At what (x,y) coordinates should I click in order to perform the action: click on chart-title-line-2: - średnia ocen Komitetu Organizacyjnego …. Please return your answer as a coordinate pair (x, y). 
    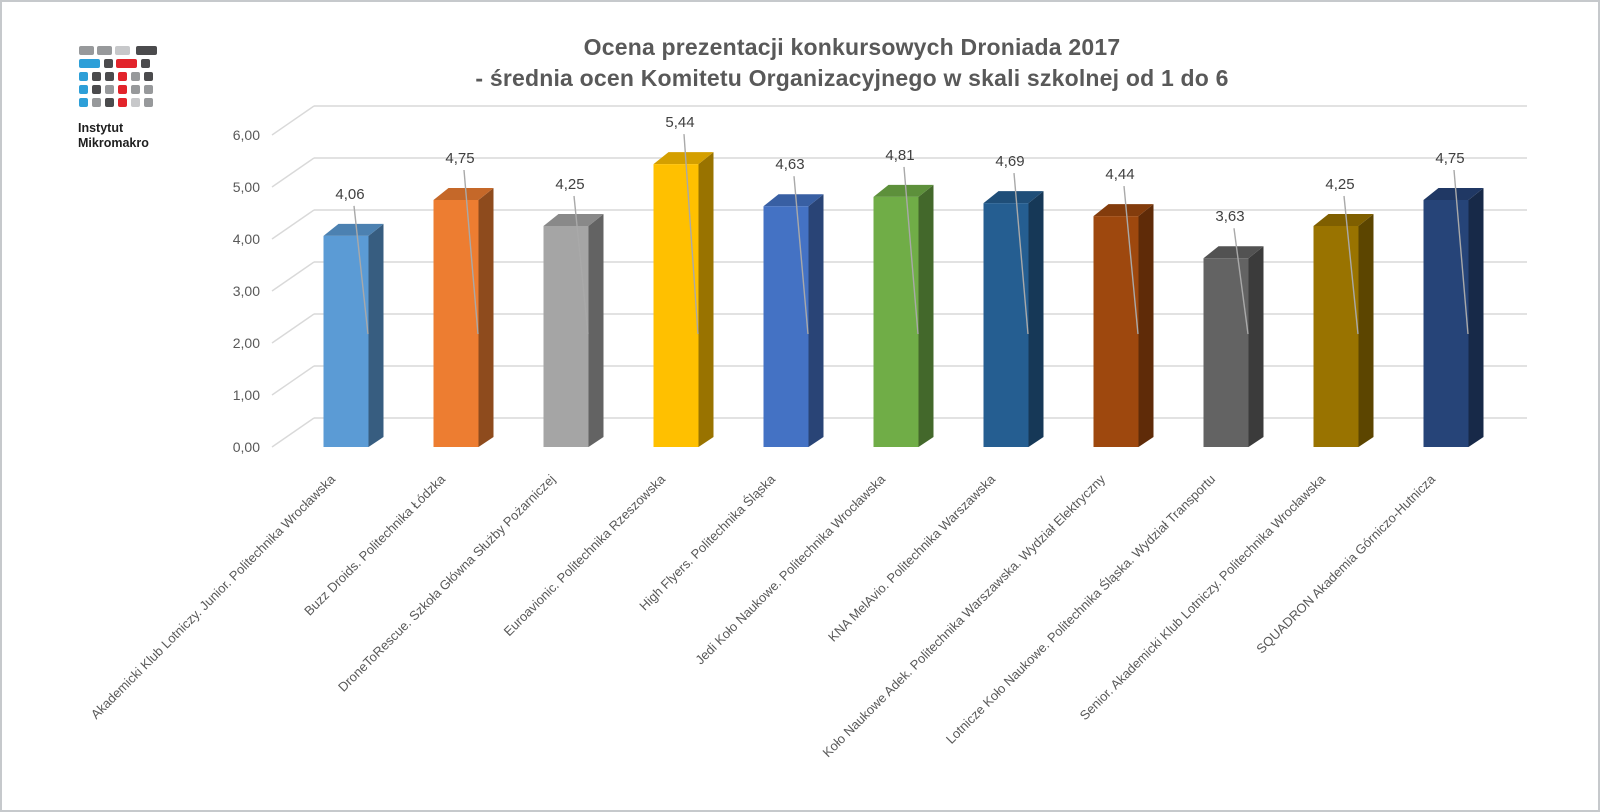
    Looking at the image, I should click on (852, 78).